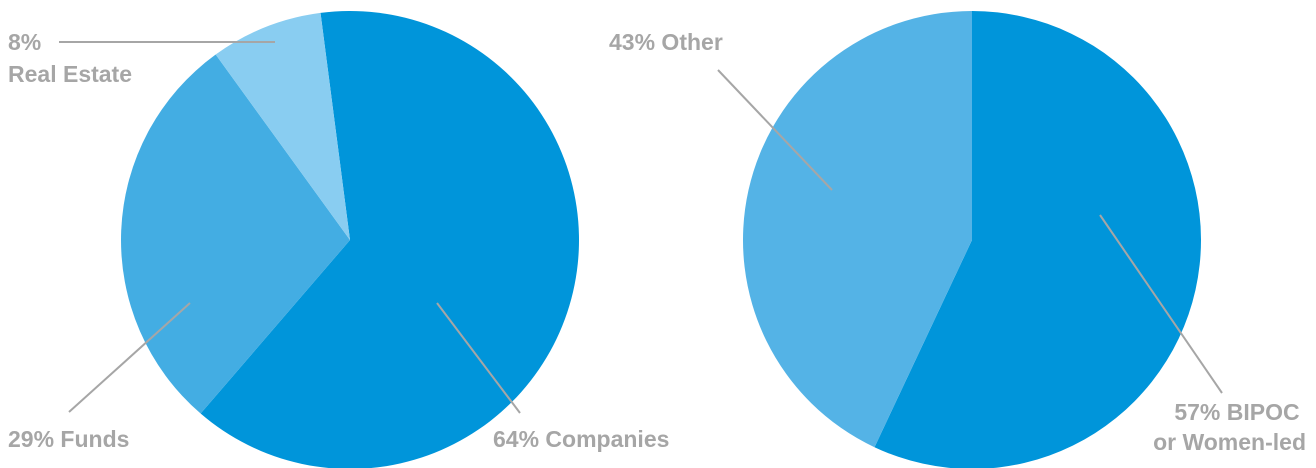  I want to click on label-companies: 64% Companies, so click(581, 439).